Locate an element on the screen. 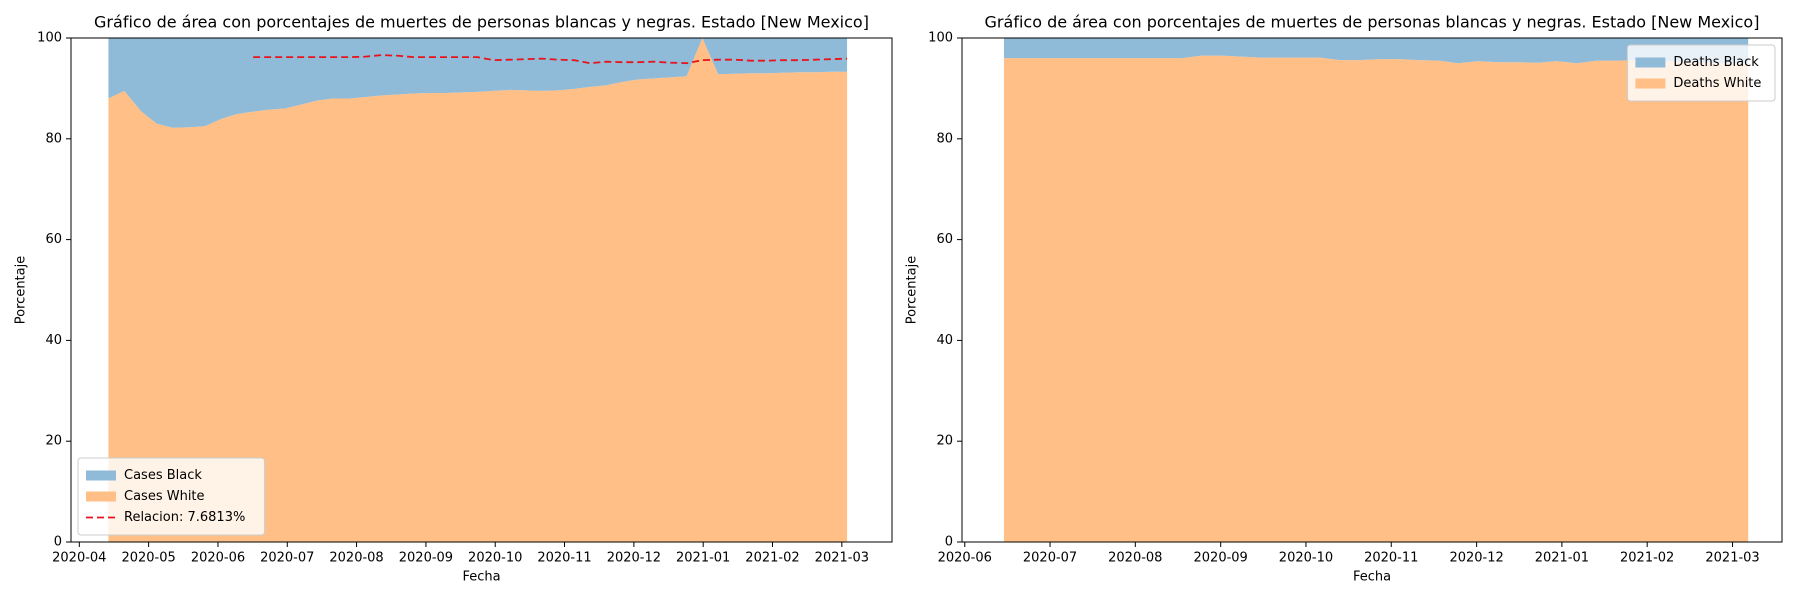  x-tick-label: 2020-04 is located at coordinates (79, 558).